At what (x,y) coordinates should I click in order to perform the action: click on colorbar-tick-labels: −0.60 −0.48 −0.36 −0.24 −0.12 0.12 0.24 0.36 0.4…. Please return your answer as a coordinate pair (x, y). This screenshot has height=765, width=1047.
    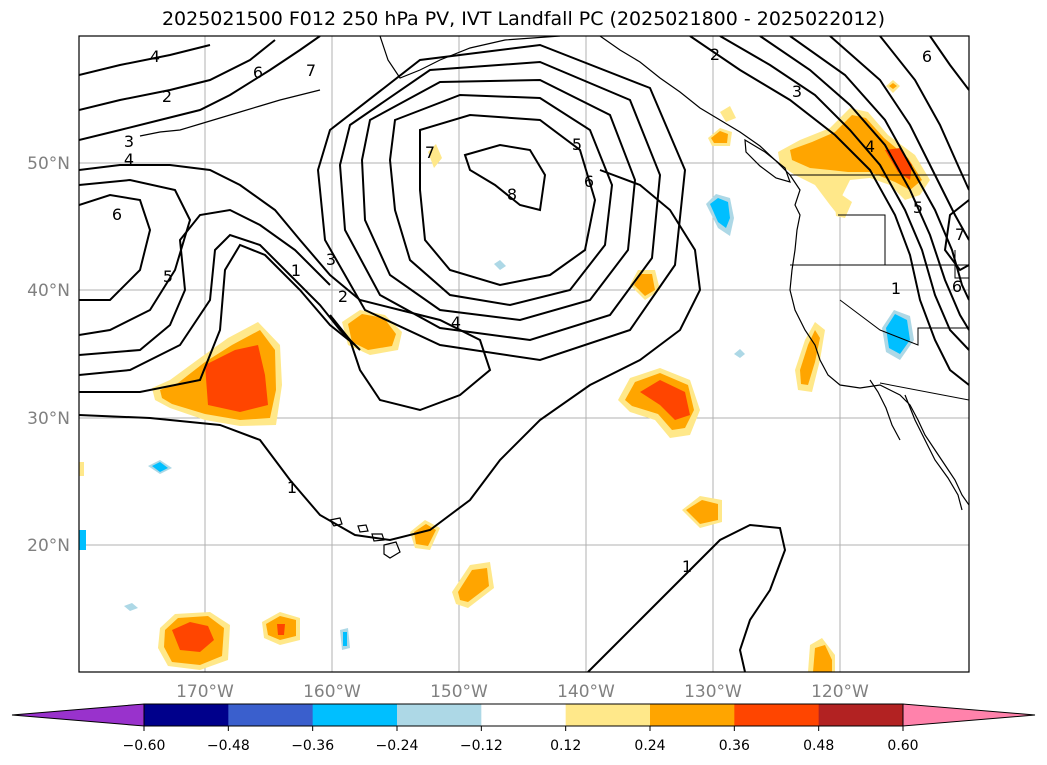
    Looking at the image, I should click on (521, 740).